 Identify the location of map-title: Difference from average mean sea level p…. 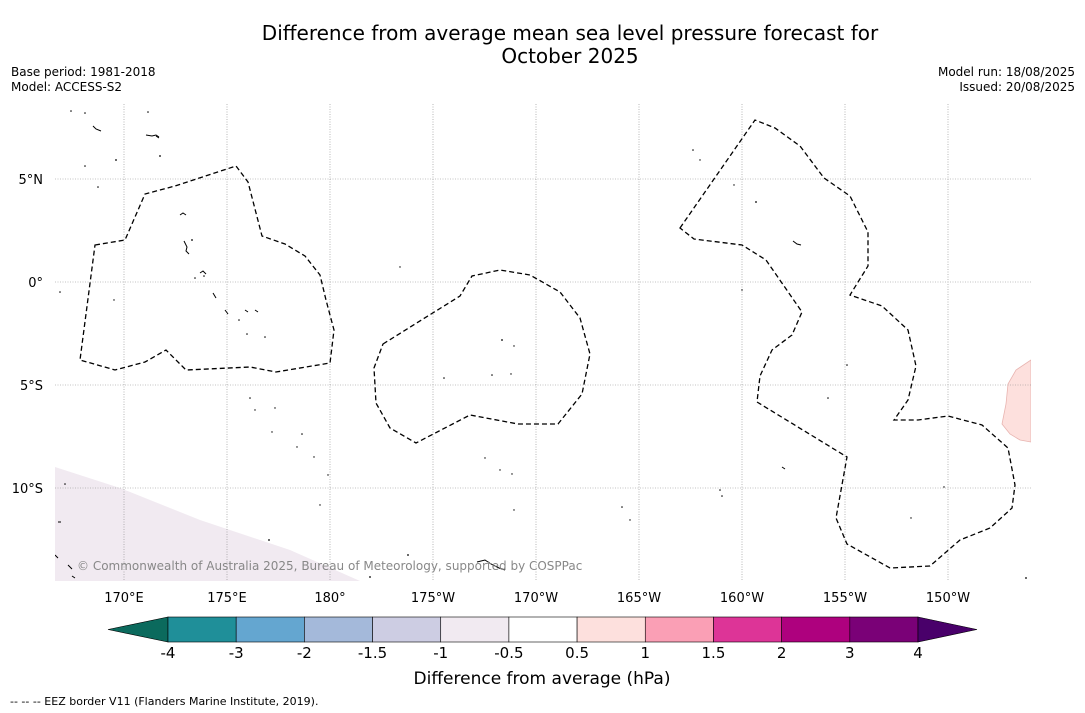
(542, 45).